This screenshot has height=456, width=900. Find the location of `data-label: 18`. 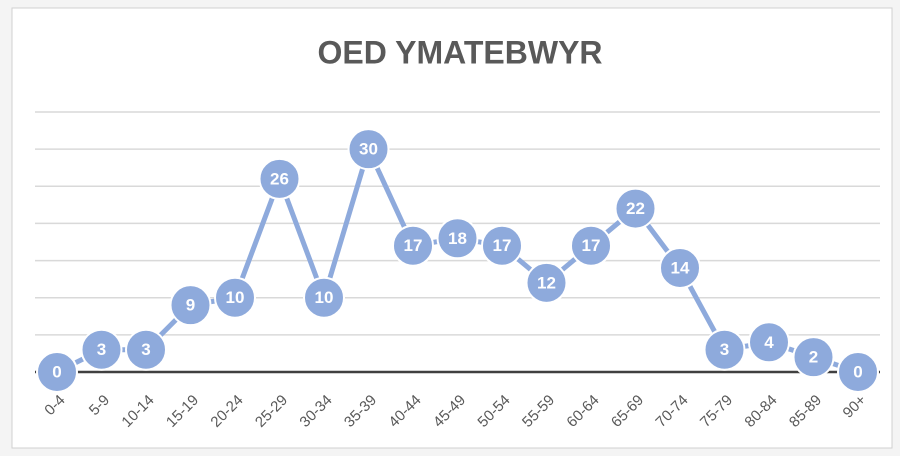

data-label: 18 is located at coordinates (457, 238).